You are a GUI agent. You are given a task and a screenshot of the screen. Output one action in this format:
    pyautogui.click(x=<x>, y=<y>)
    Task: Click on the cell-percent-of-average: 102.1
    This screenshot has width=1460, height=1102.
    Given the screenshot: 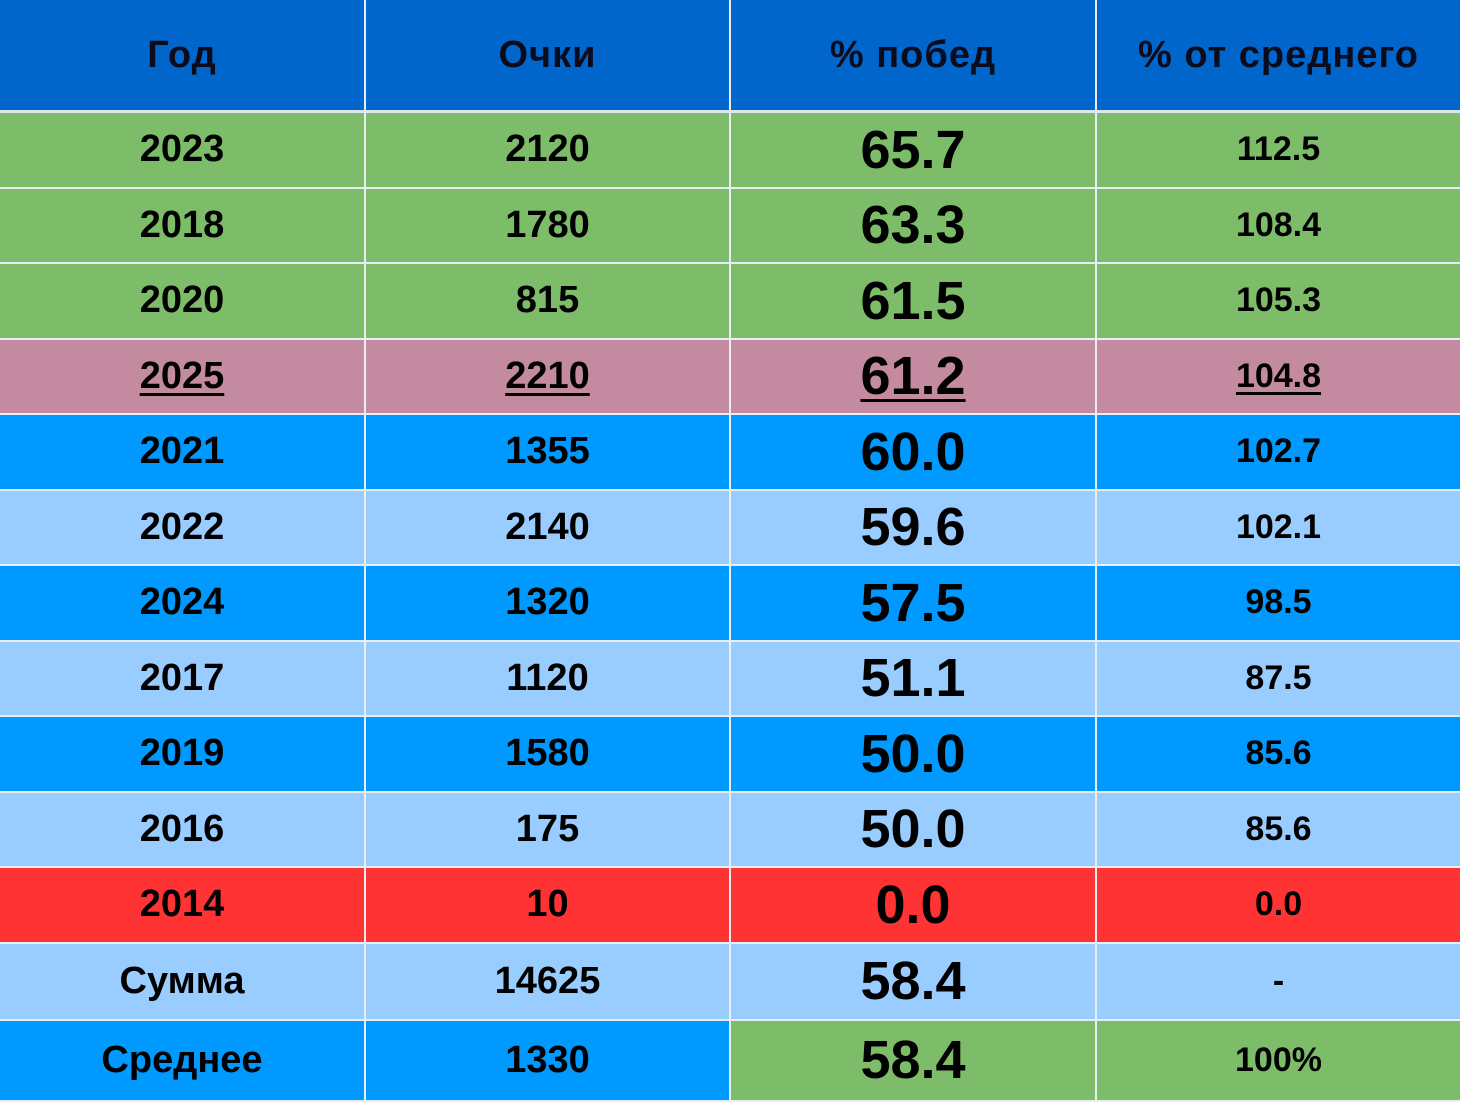 What is the action you would take?
    pyautogui.click(x=1278, y=528)
    